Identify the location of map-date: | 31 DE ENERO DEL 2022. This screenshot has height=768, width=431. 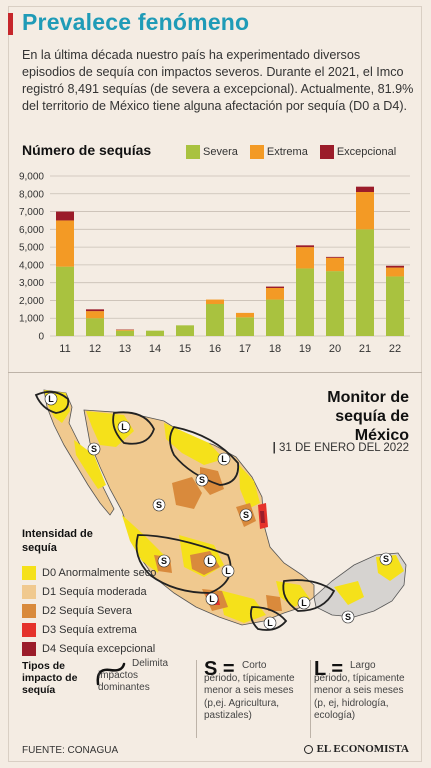
(341, 448).